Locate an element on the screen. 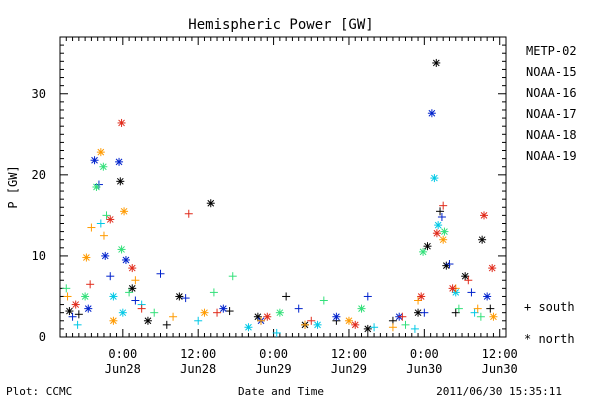  y-tick-label: 0 is located at coordinates (42, 337).